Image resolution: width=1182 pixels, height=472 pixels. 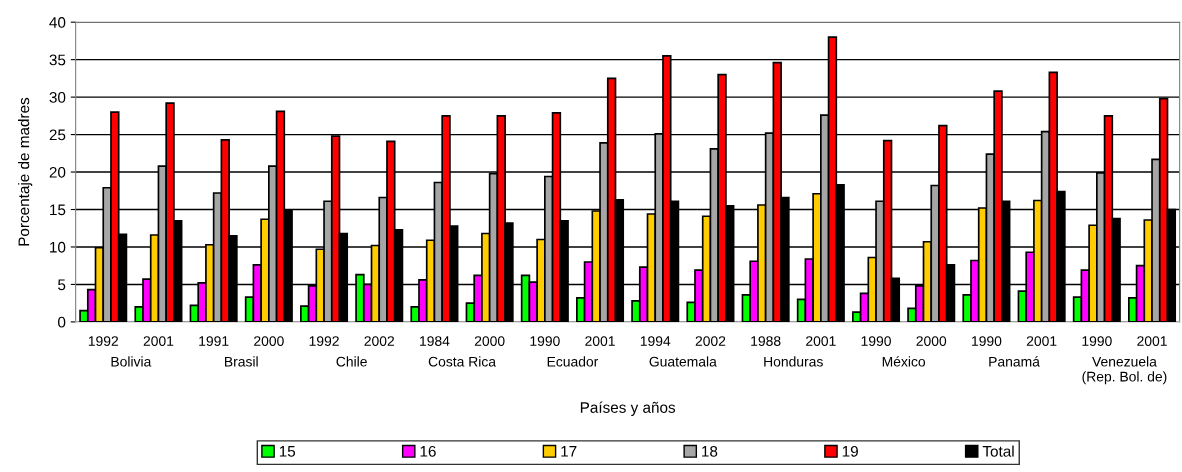 I want to click on x-tick-label: 1991, so click(x=214, y=341).